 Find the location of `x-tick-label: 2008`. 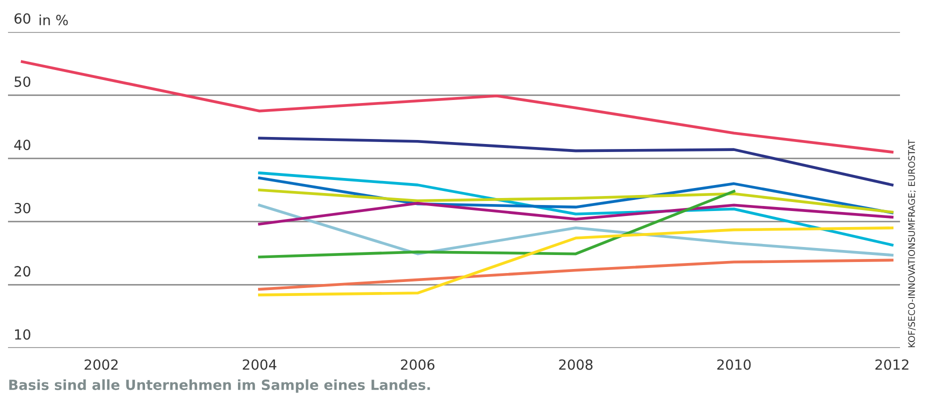

x-tick-label: 2008 is located at coordinates (575, 364).